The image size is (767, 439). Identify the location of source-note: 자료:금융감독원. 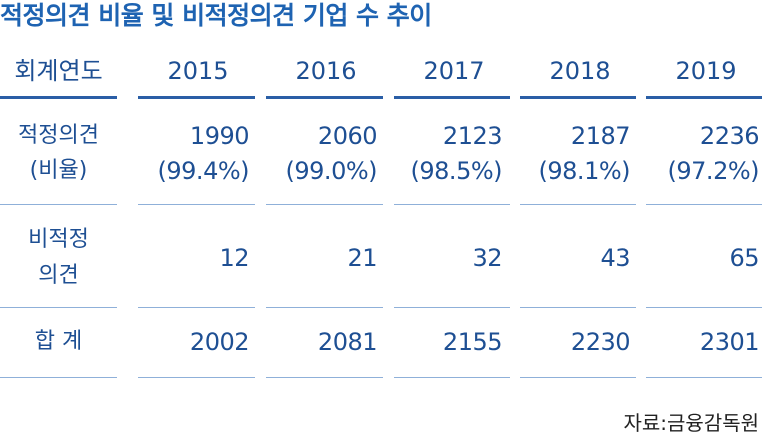
(691, 423).